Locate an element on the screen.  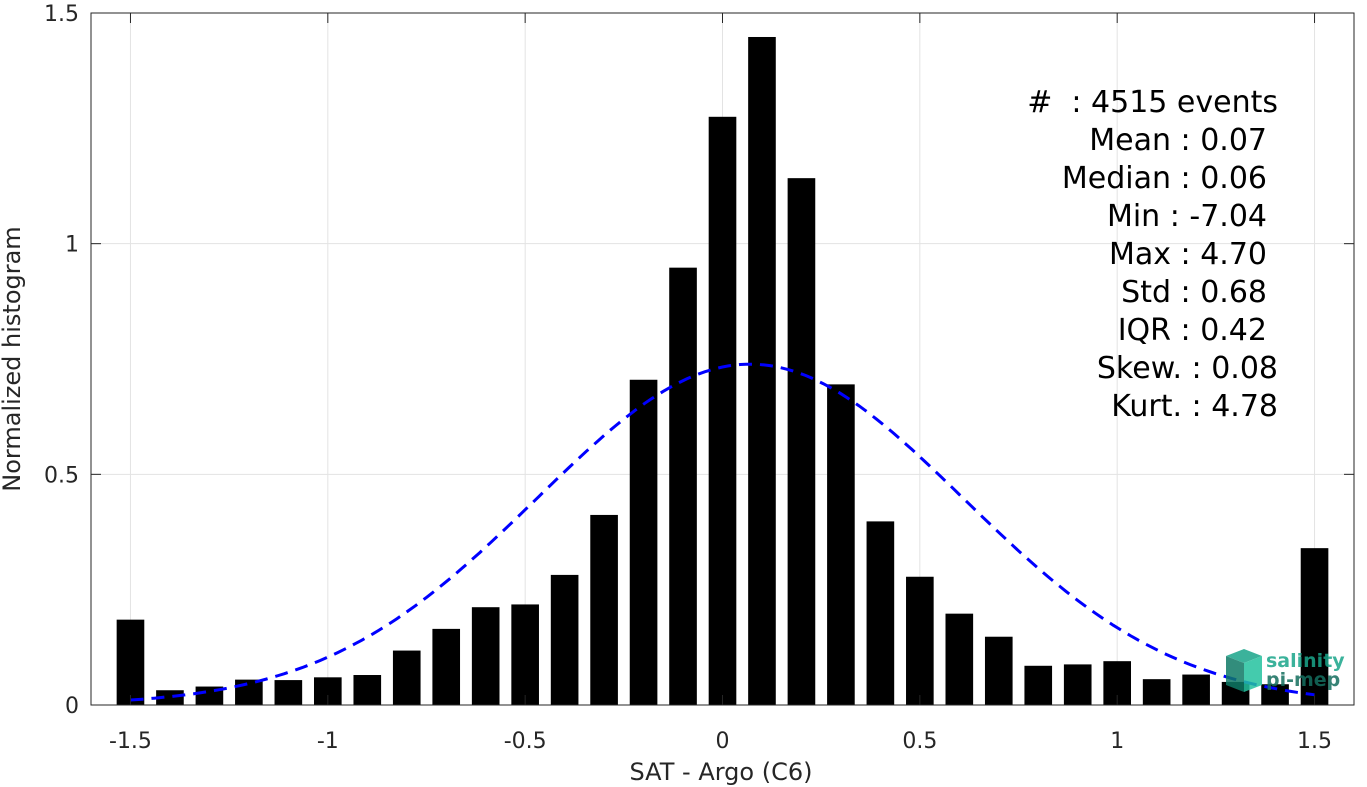
y-tick-label: 0 is located at coordinates (72, 706).